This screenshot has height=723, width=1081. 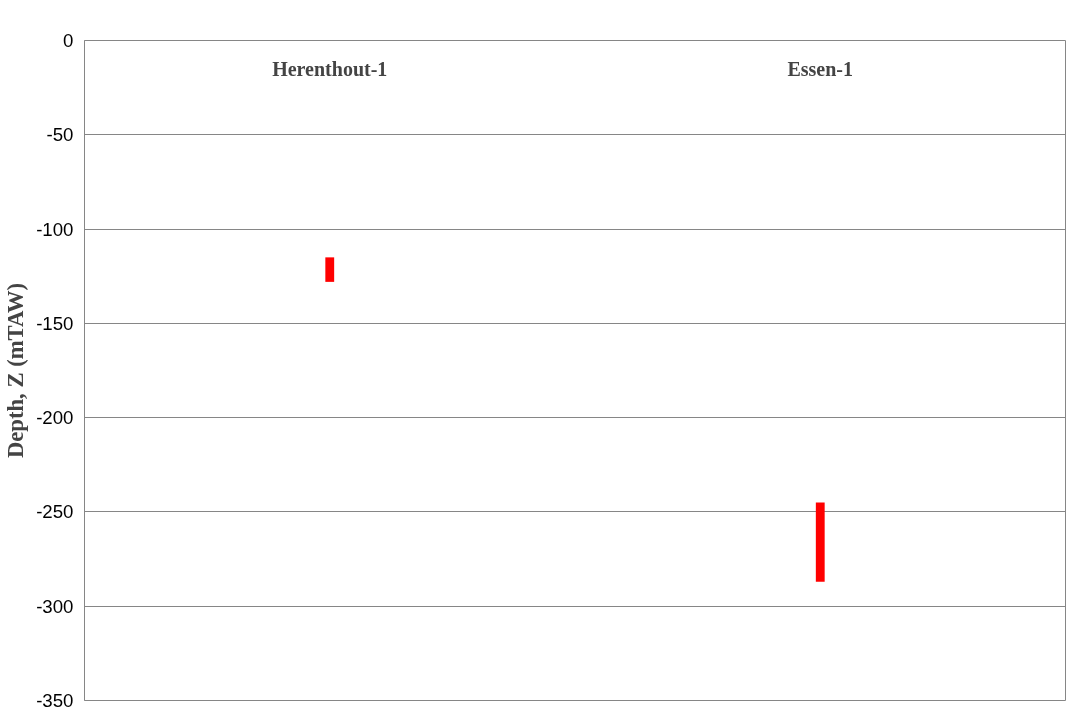 I want to click on y-tick-label: -300, so click(x=55, y=606).